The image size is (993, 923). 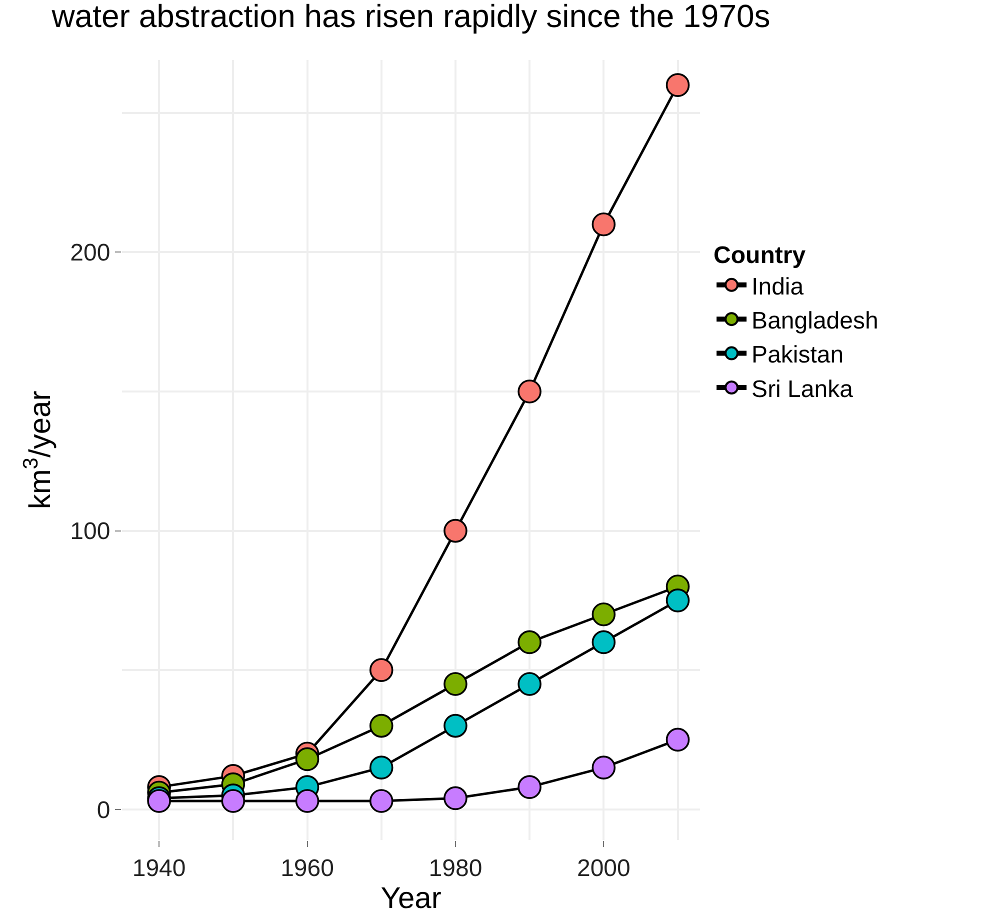 What do you see at coordinates (798, 355) in the screenshot?
I see `legend-label: Pakistan` at bounding box center [798, 355].